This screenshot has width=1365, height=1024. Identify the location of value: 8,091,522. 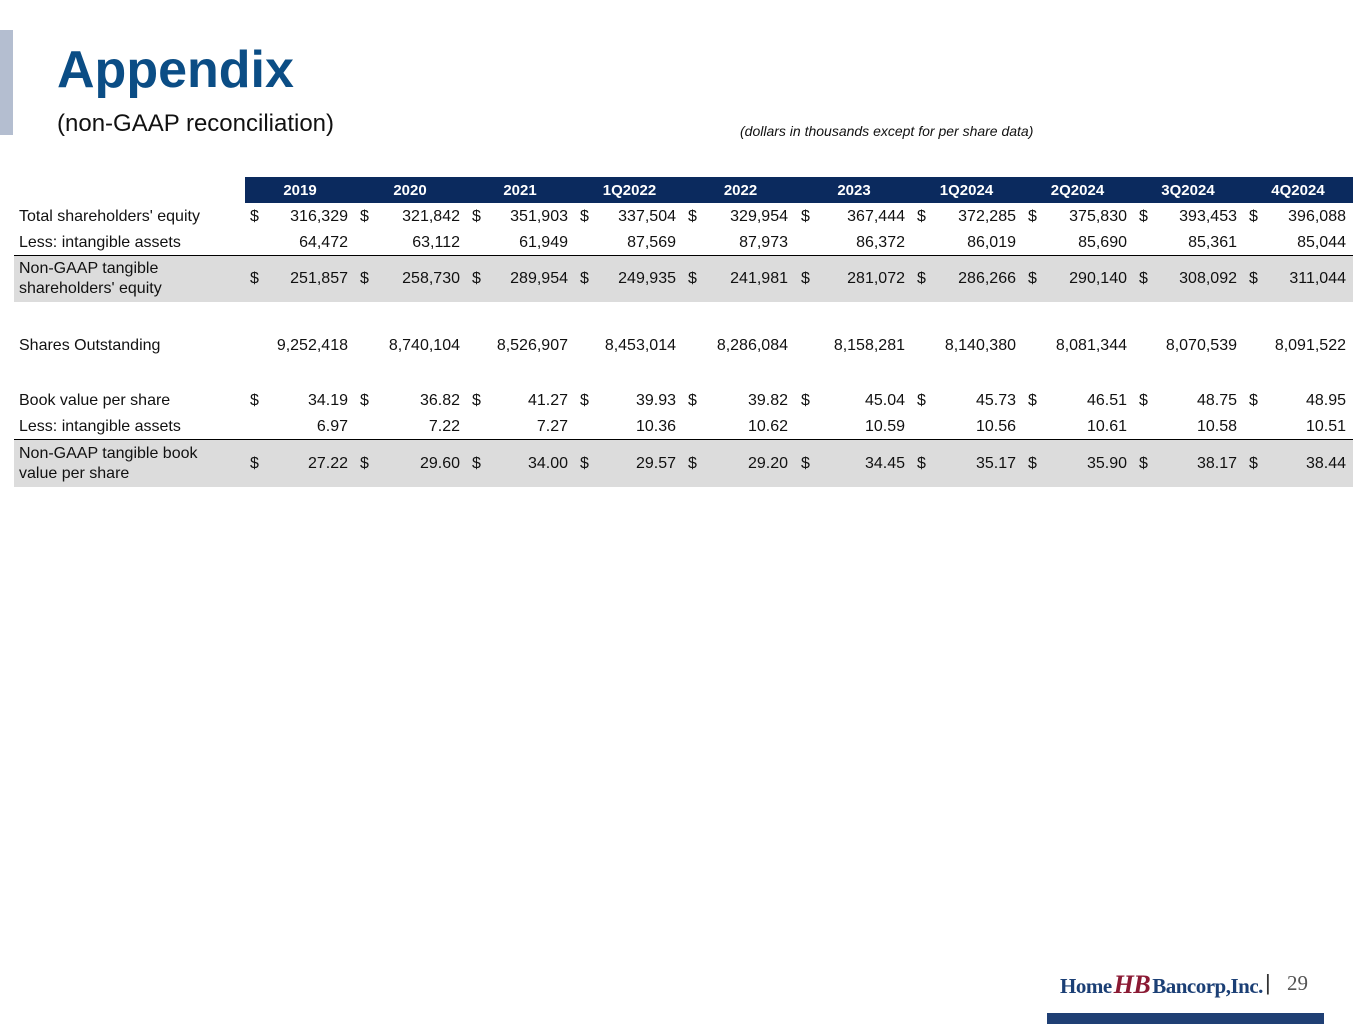
(1310, 345).